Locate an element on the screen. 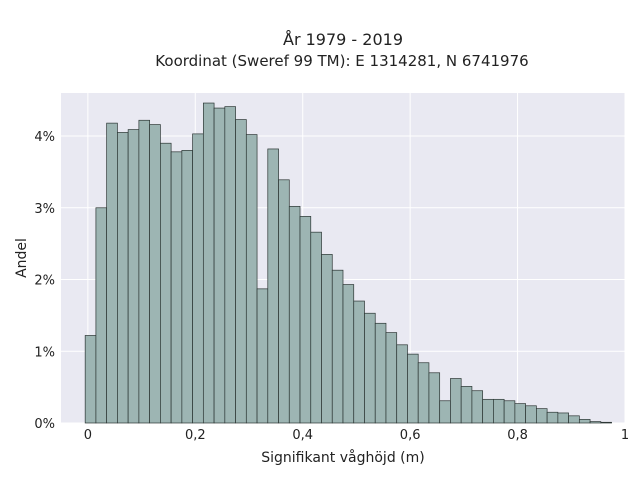 The height and width of the screenshot is (484, 640). y-tick-labels: 0% 1% 2% 3% 4% is located at coordinates (44, 281).